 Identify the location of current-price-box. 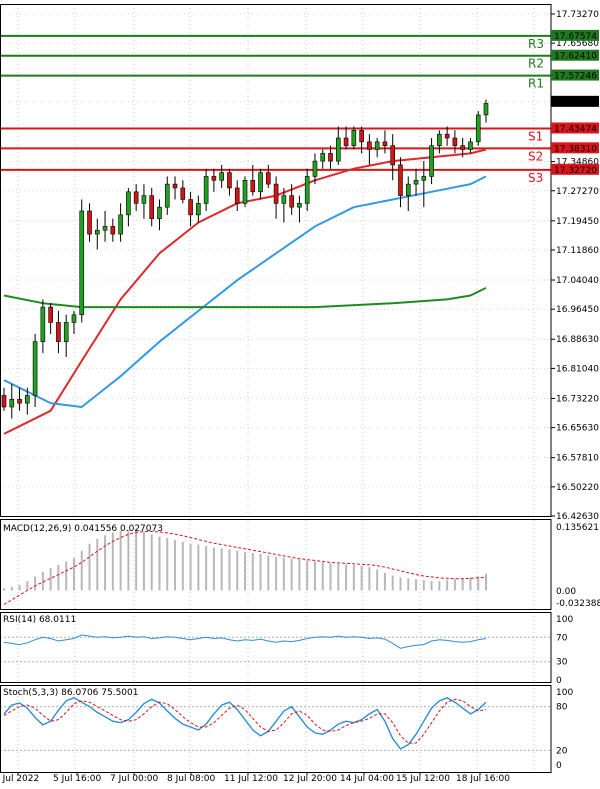
(575, 101).